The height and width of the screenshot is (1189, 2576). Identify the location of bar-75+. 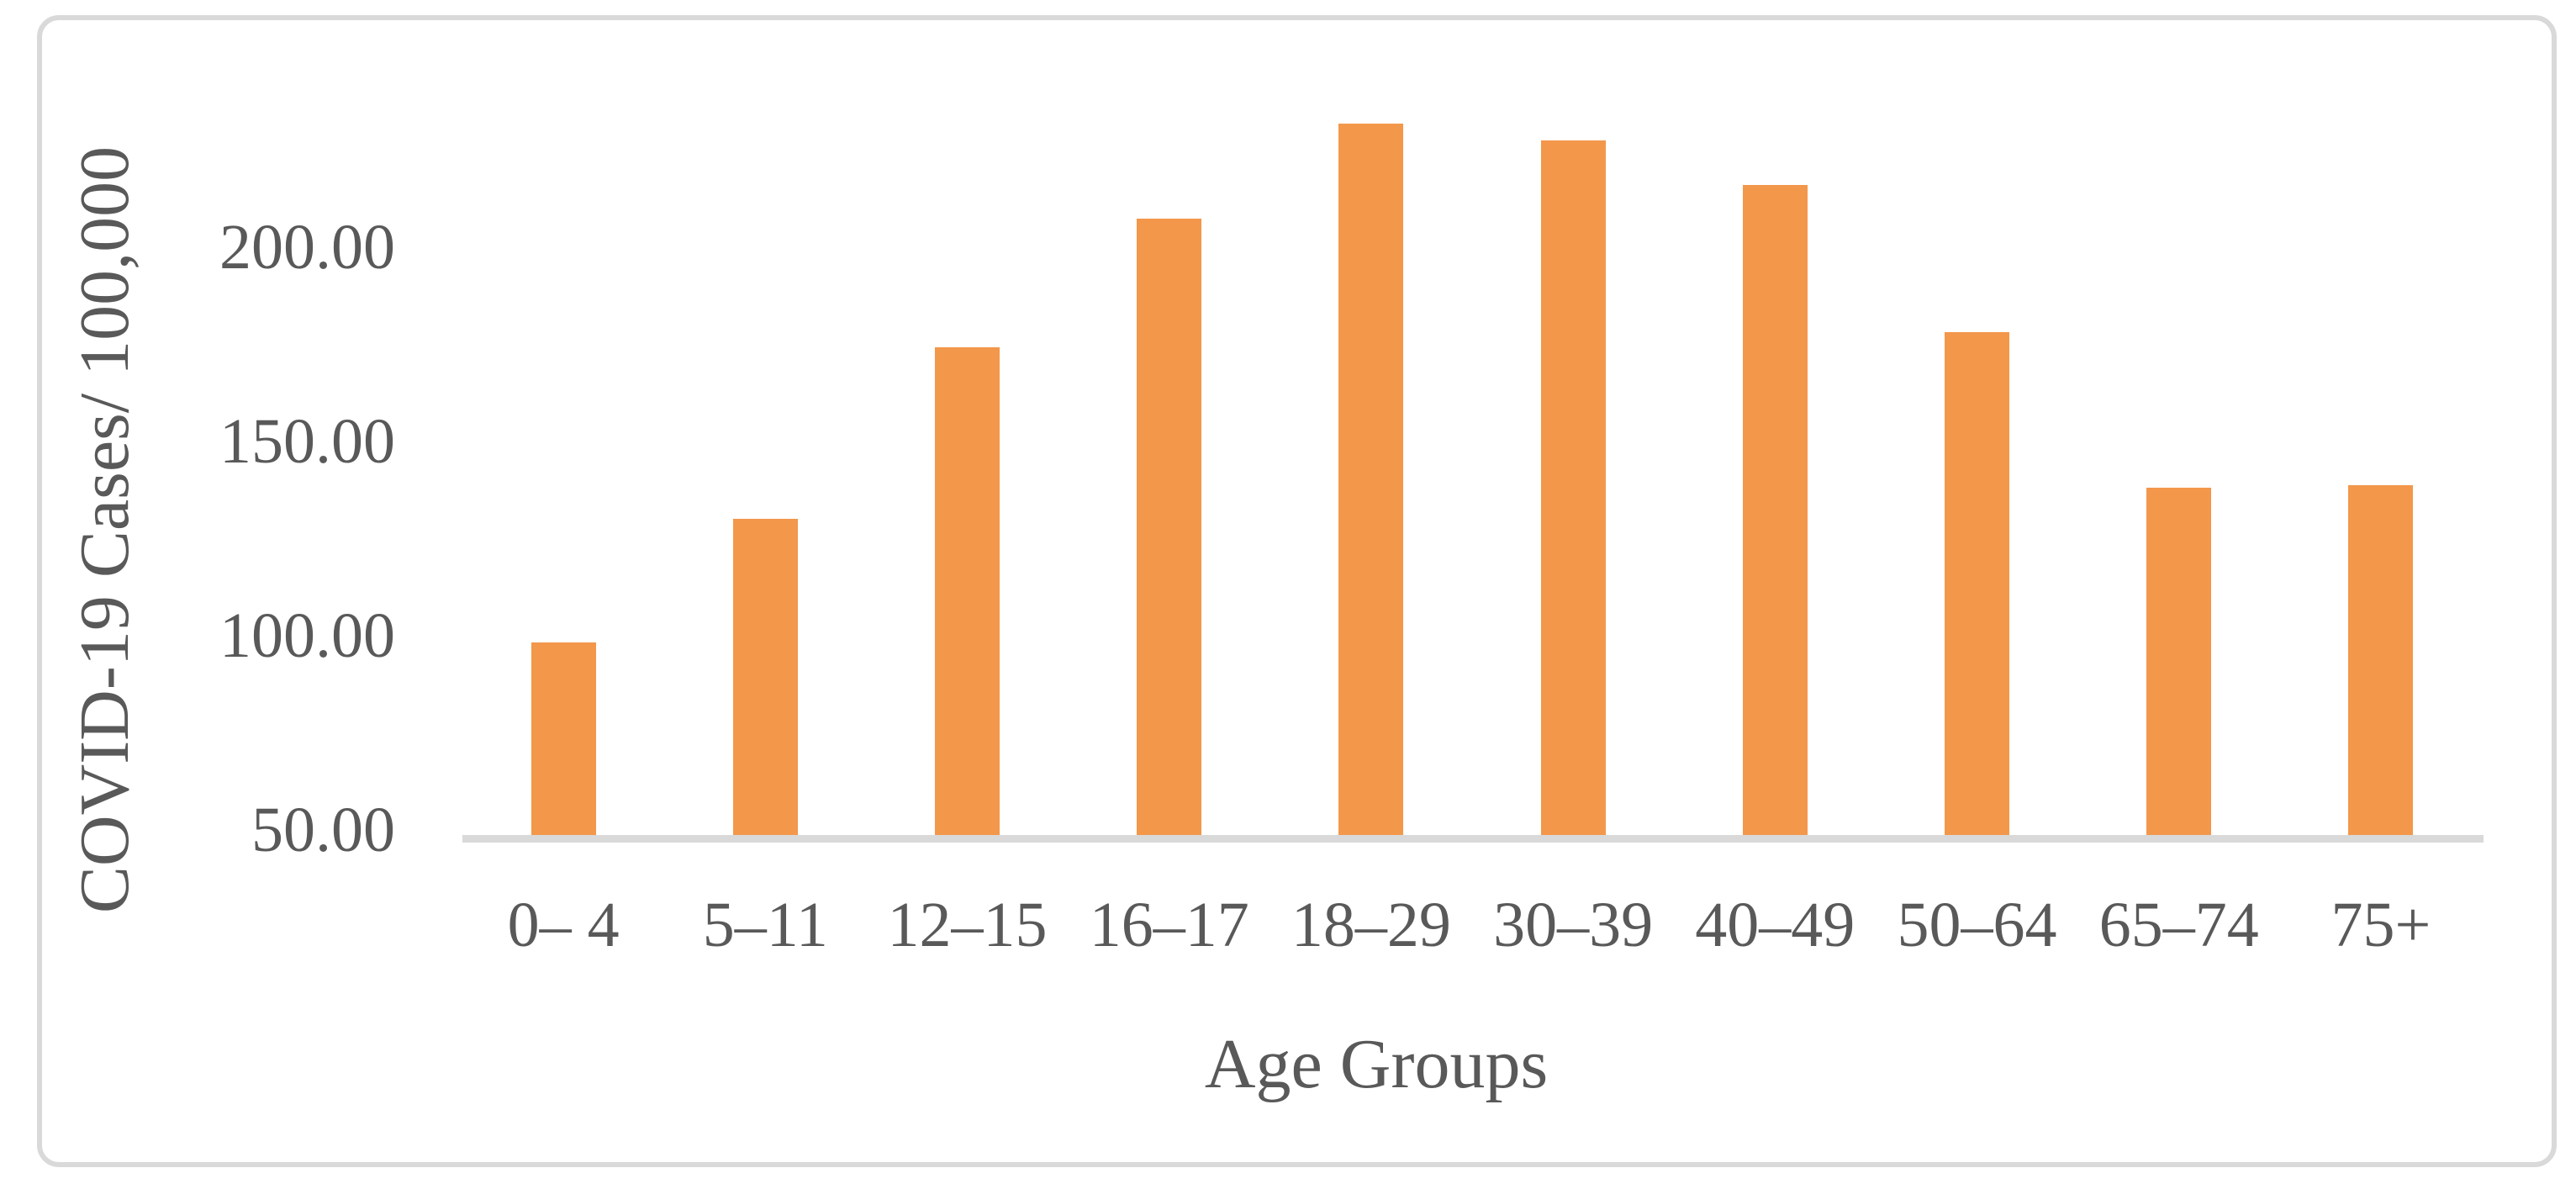
(2381, 660).